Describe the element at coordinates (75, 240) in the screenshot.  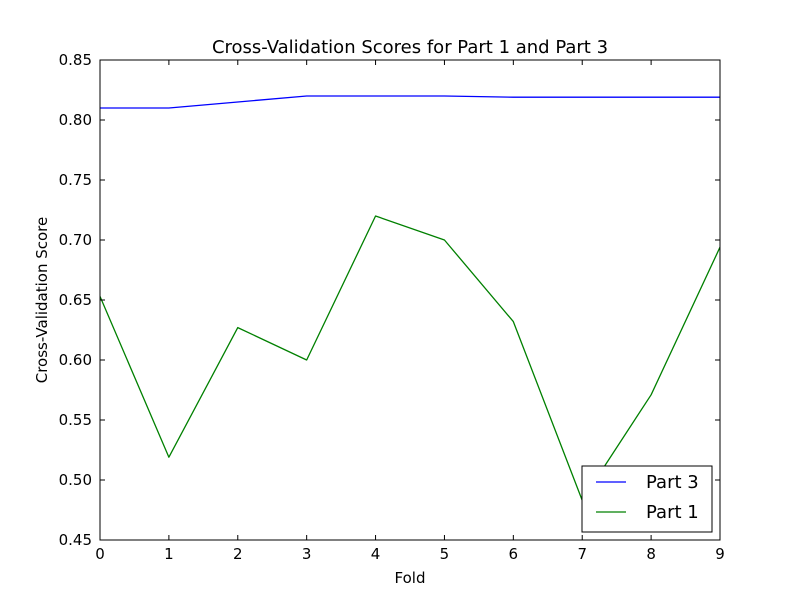
I see `y-tick-label: 0.70` at that location.